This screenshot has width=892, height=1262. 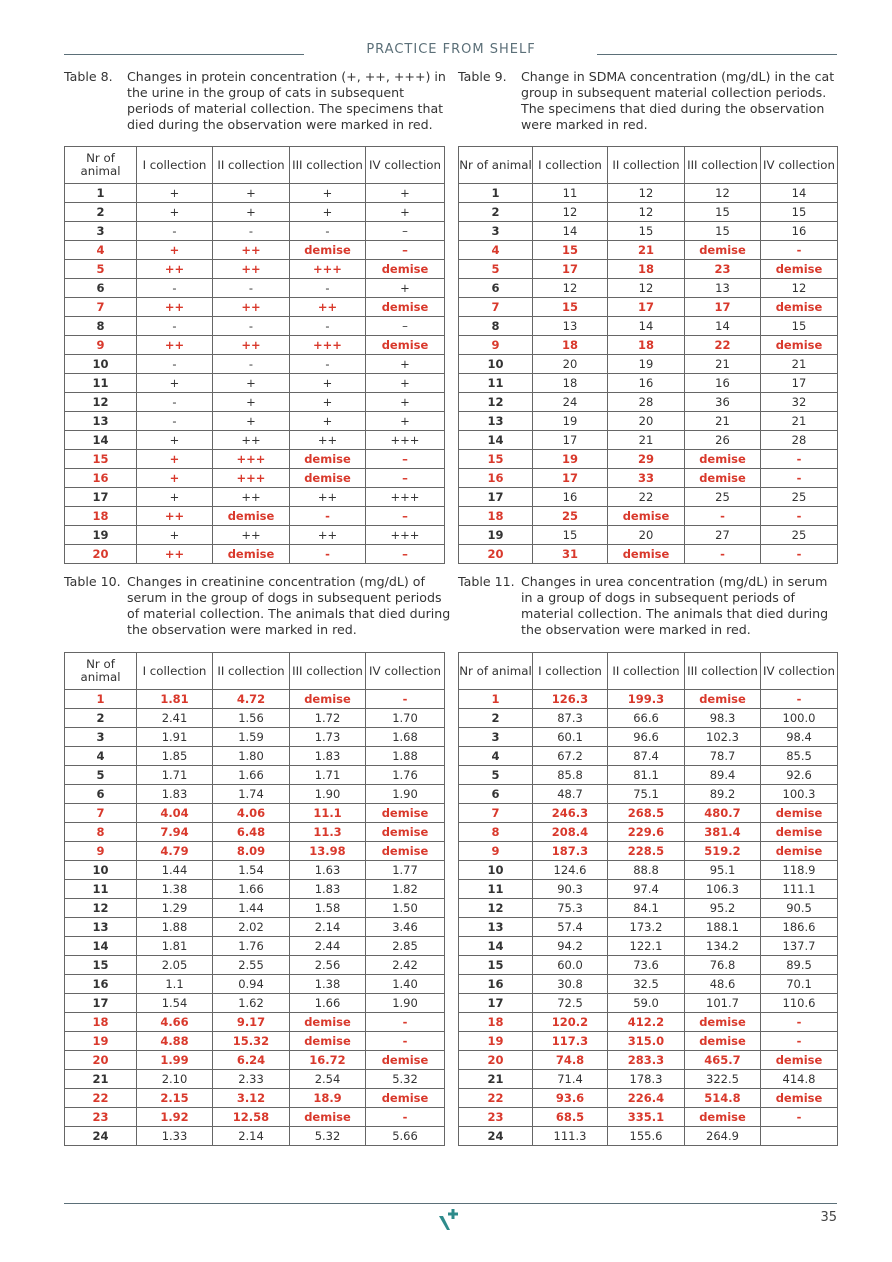 What do you see at coordinates (570, 775) in the screenshot?
I see `table-cell: 85.8` at bounding box center [570, 775].